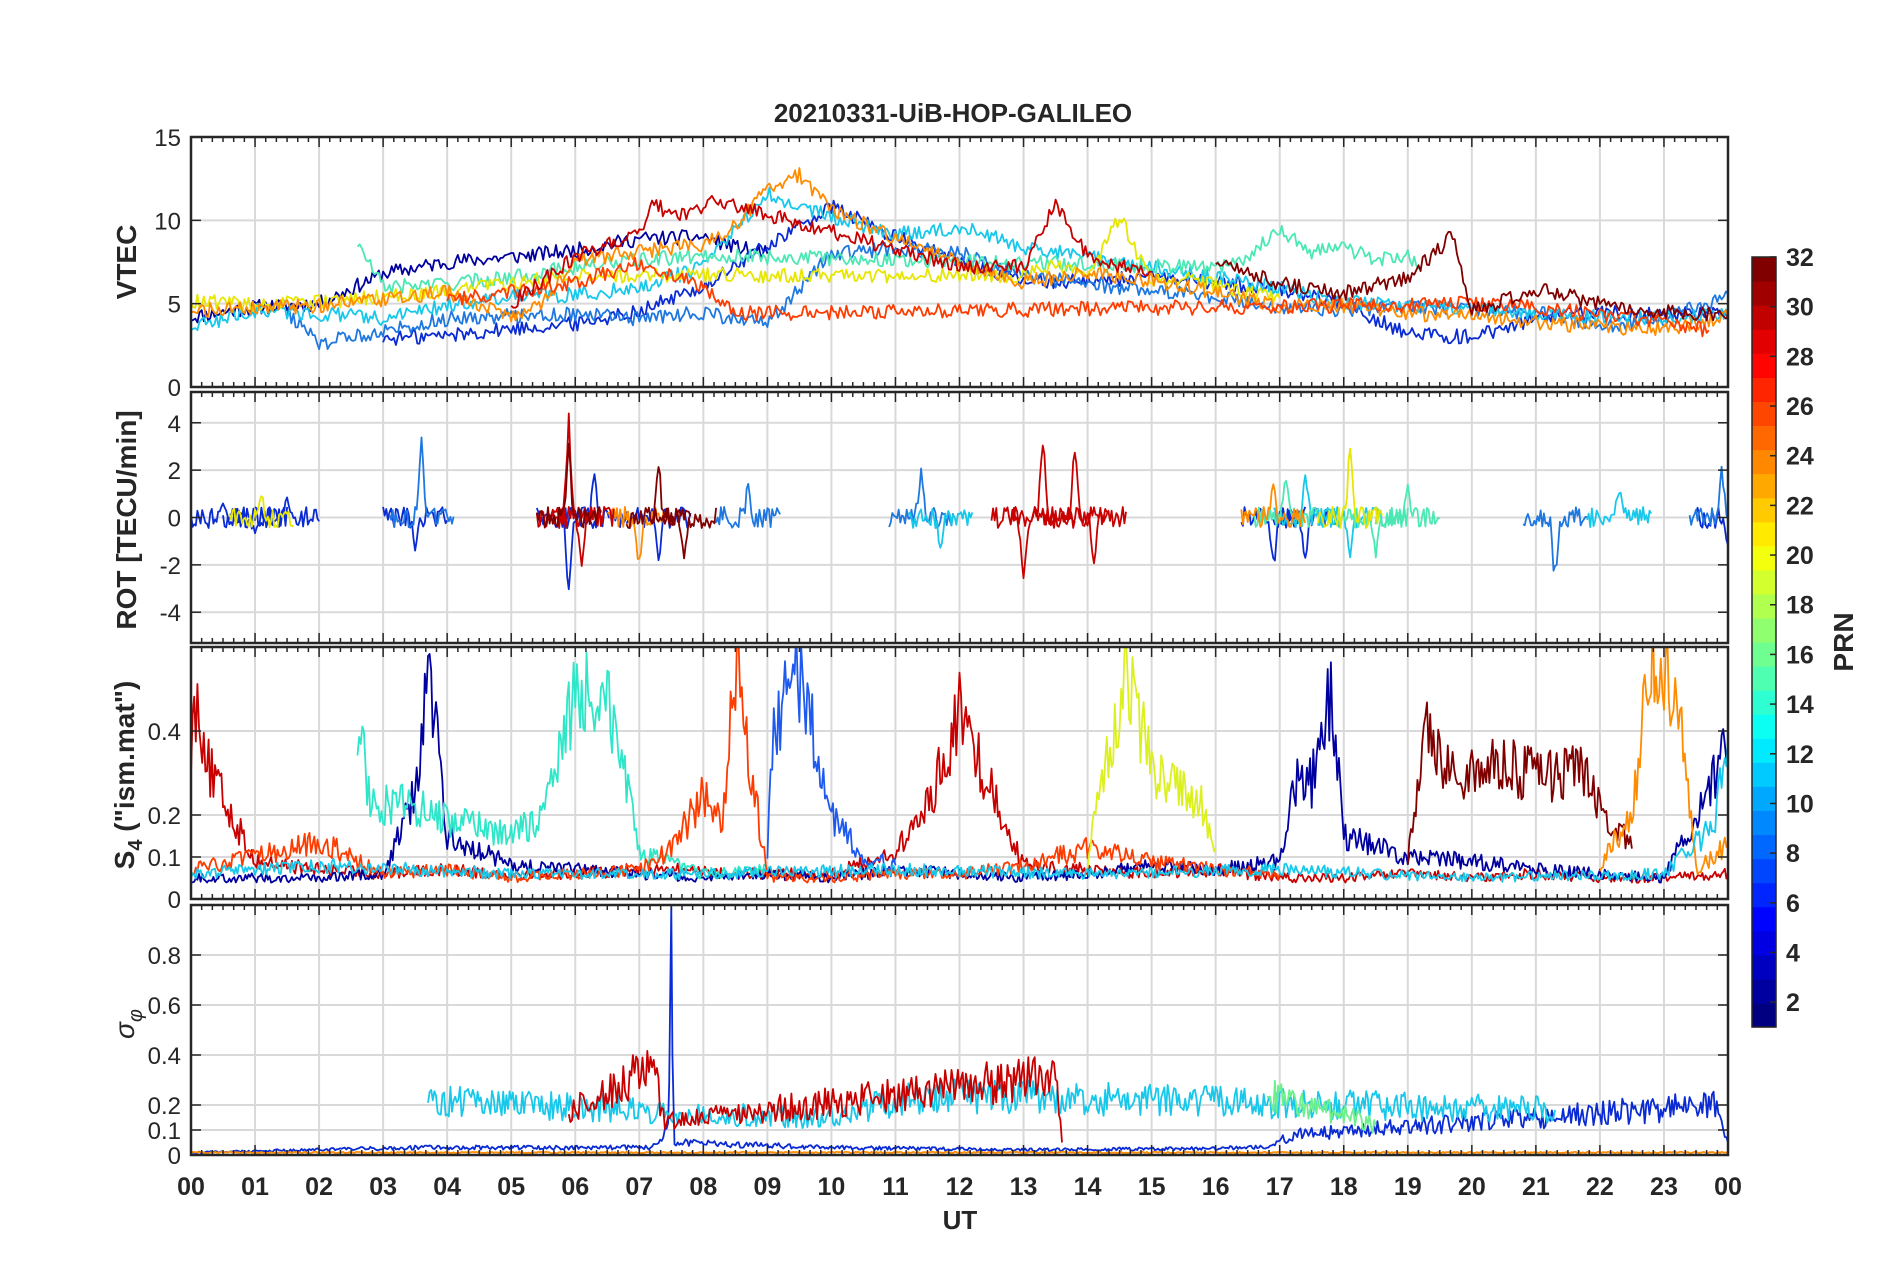  I want to click on x-tick-label: 19, so click(1408, 1187).